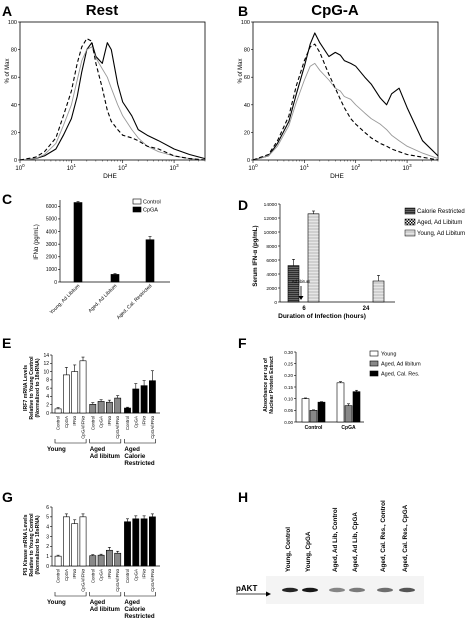 This screenshot has width=474, height=641. What do you see at coordinates (288, 549) in the screenshot?
I see `lane-label: Young, Control` at bounding box center [288, 549].